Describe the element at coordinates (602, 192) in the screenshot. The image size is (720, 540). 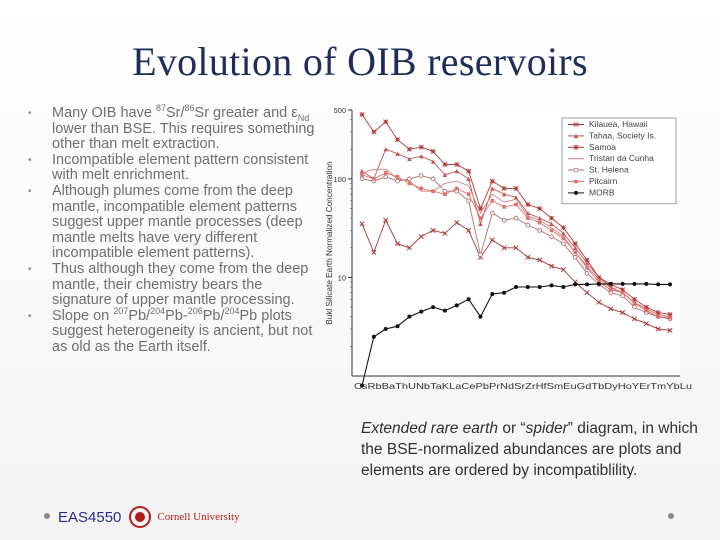
I see `legend-label: MORB` at that location.